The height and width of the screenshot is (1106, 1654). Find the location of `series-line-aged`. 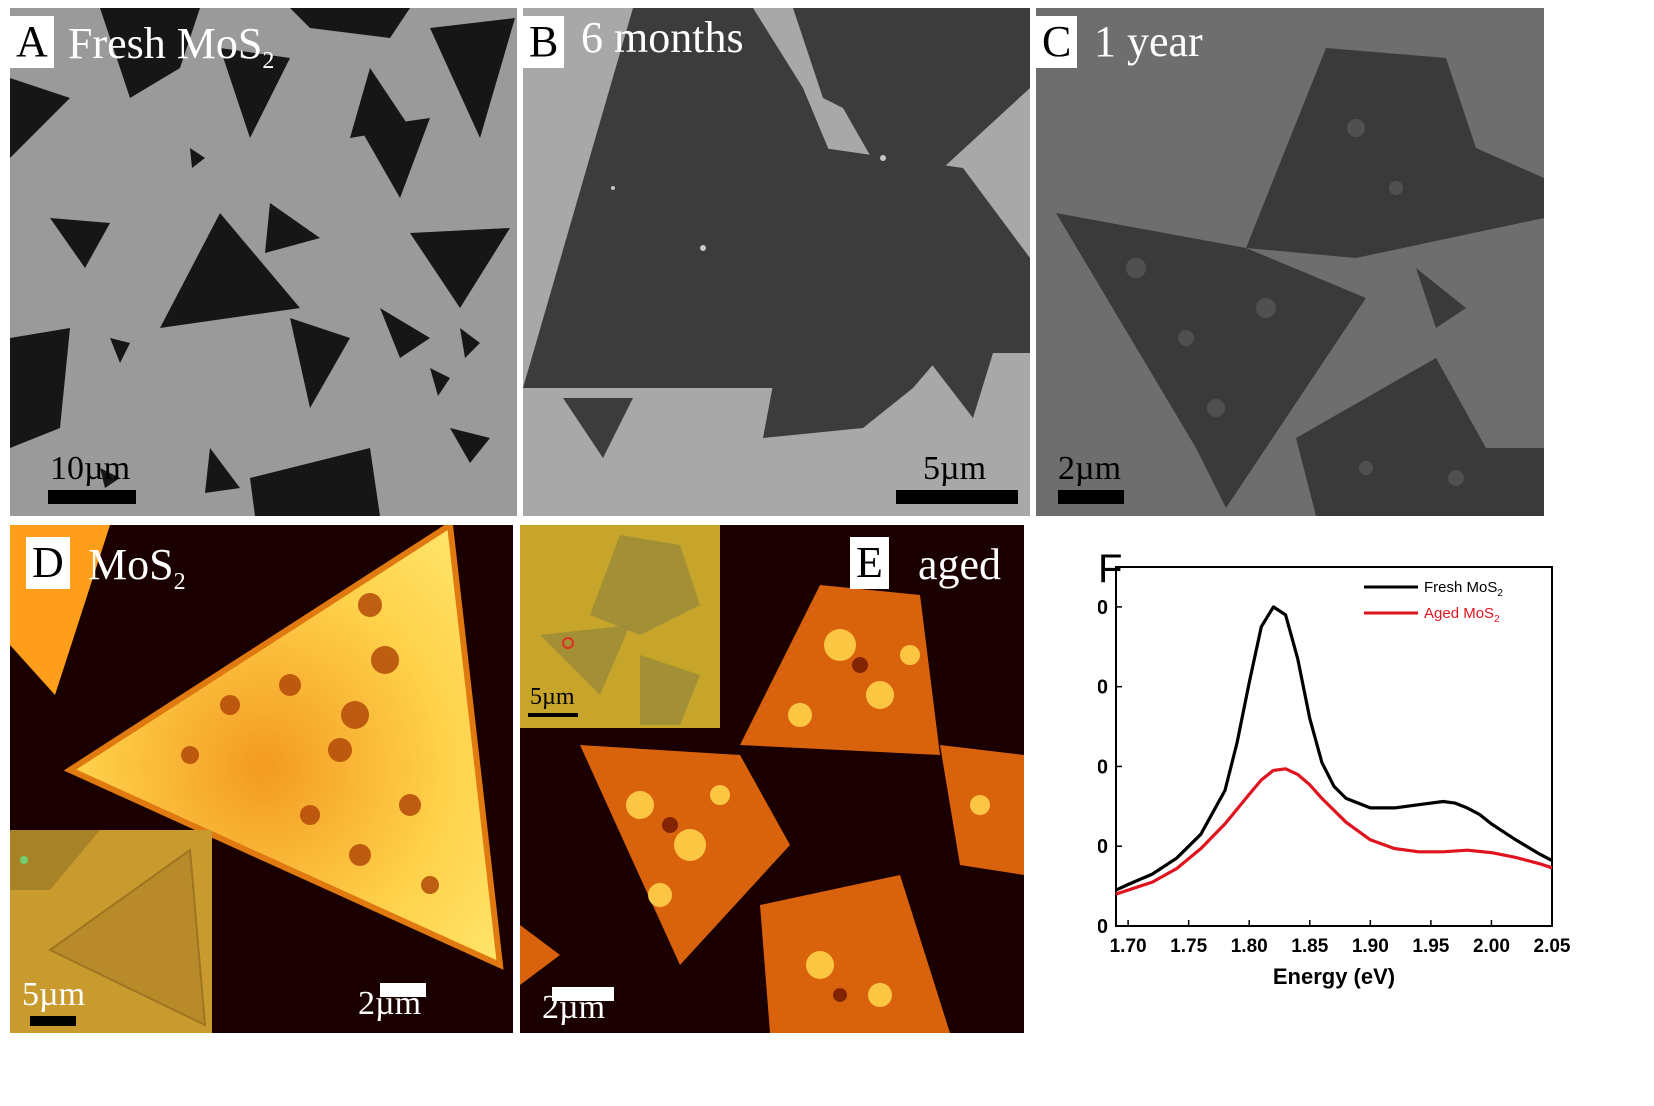

series-line-aged is located at coordinates (1334, 831).